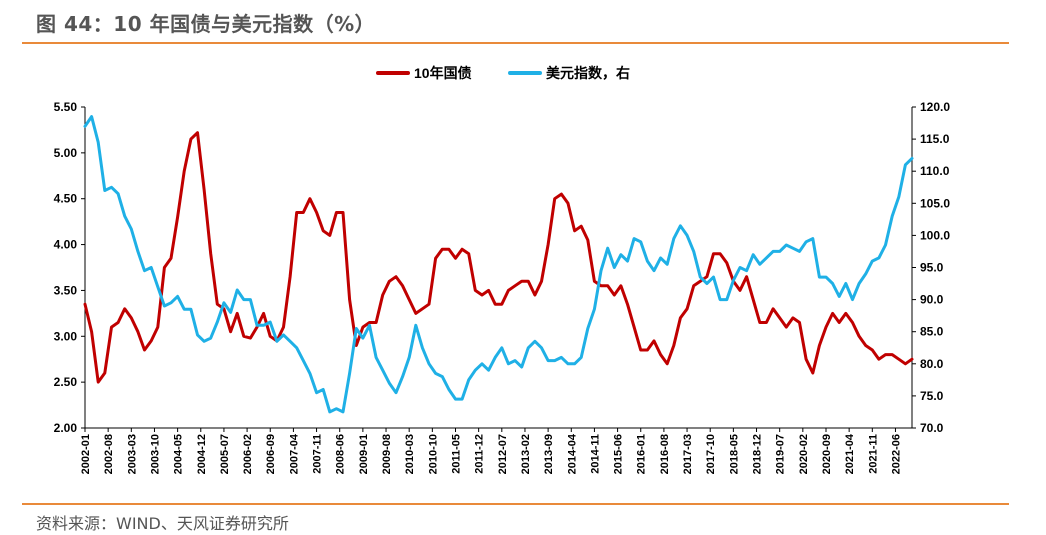 The height and width of the screenshot is (535, 1046). Describe the element at coordinates (162, 523) in the screenshot. I see `source-note: 资料来源：WIND、天风证券研究所` at that location.